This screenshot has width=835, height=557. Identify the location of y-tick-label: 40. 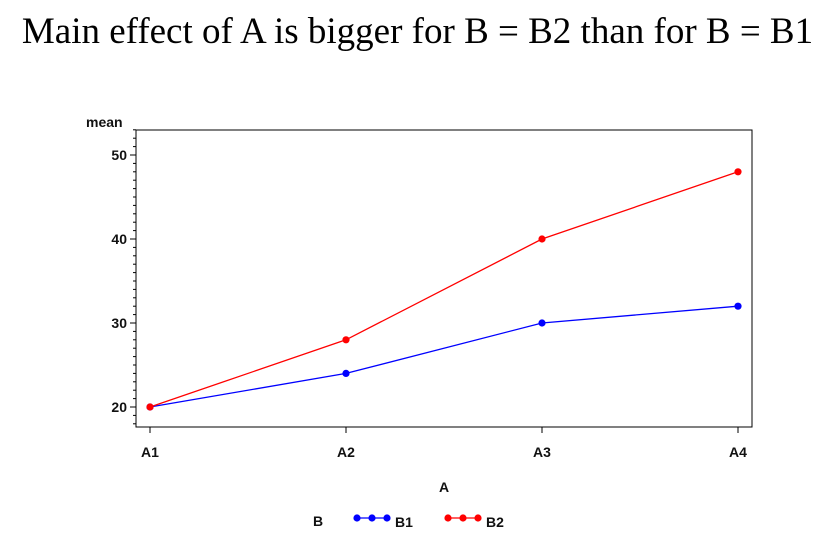
(119, 239).